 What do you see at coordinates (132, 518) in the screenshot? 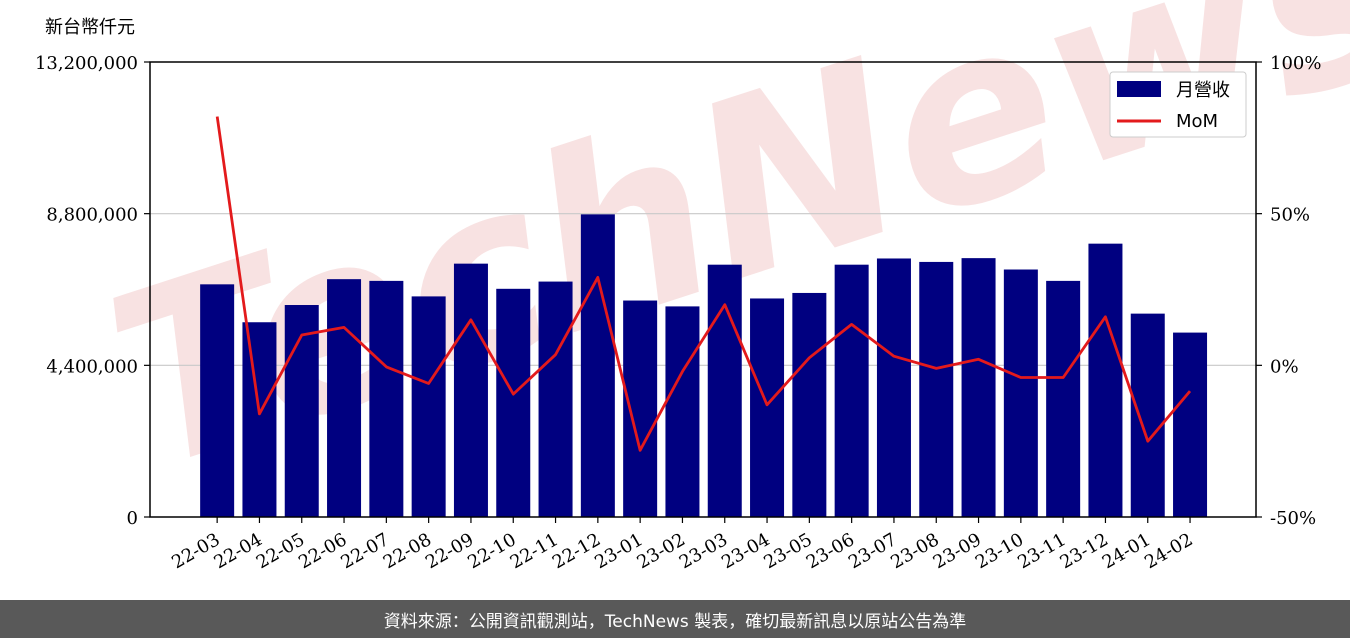
I see `y-tick-label: 0` at bounding box center [132, 518].